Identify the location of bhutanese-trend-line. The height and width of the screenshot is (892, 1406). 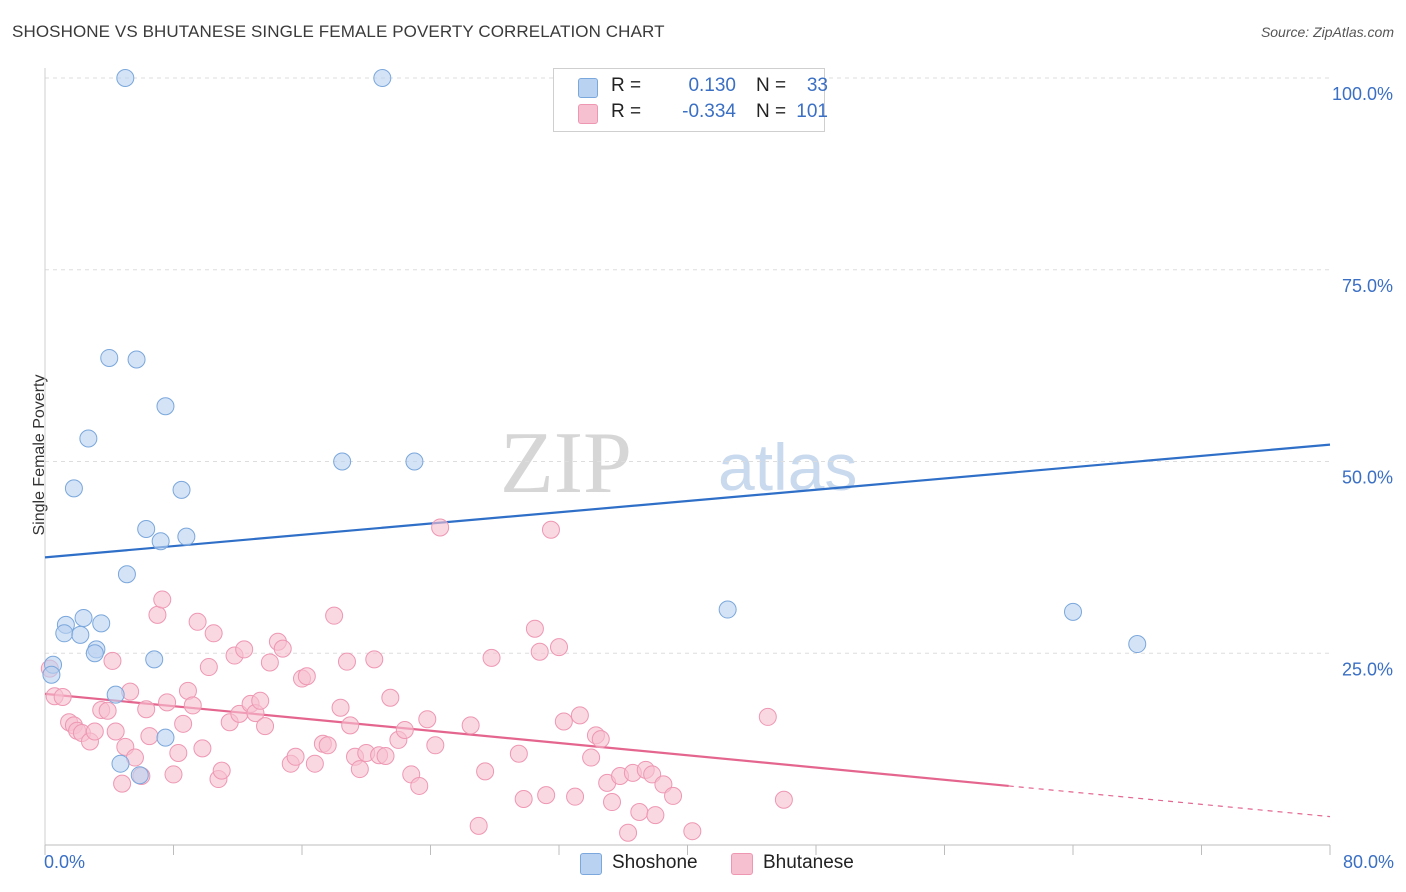
(526, 740).